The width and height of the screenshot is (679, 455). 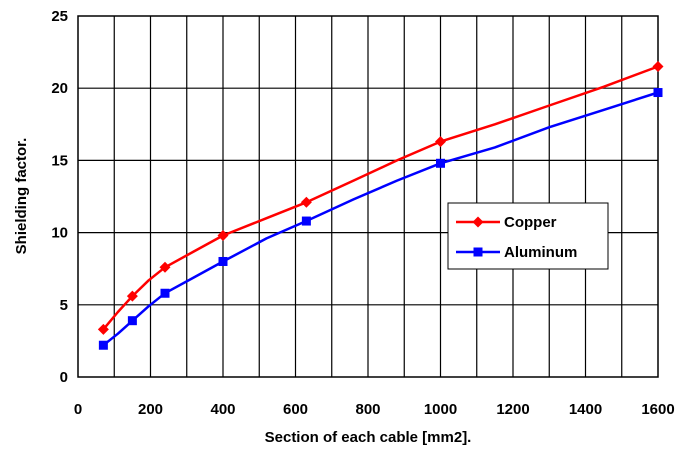 I want to click on legend-item-aluminum: Aluminum, so click(x=516, y=252).